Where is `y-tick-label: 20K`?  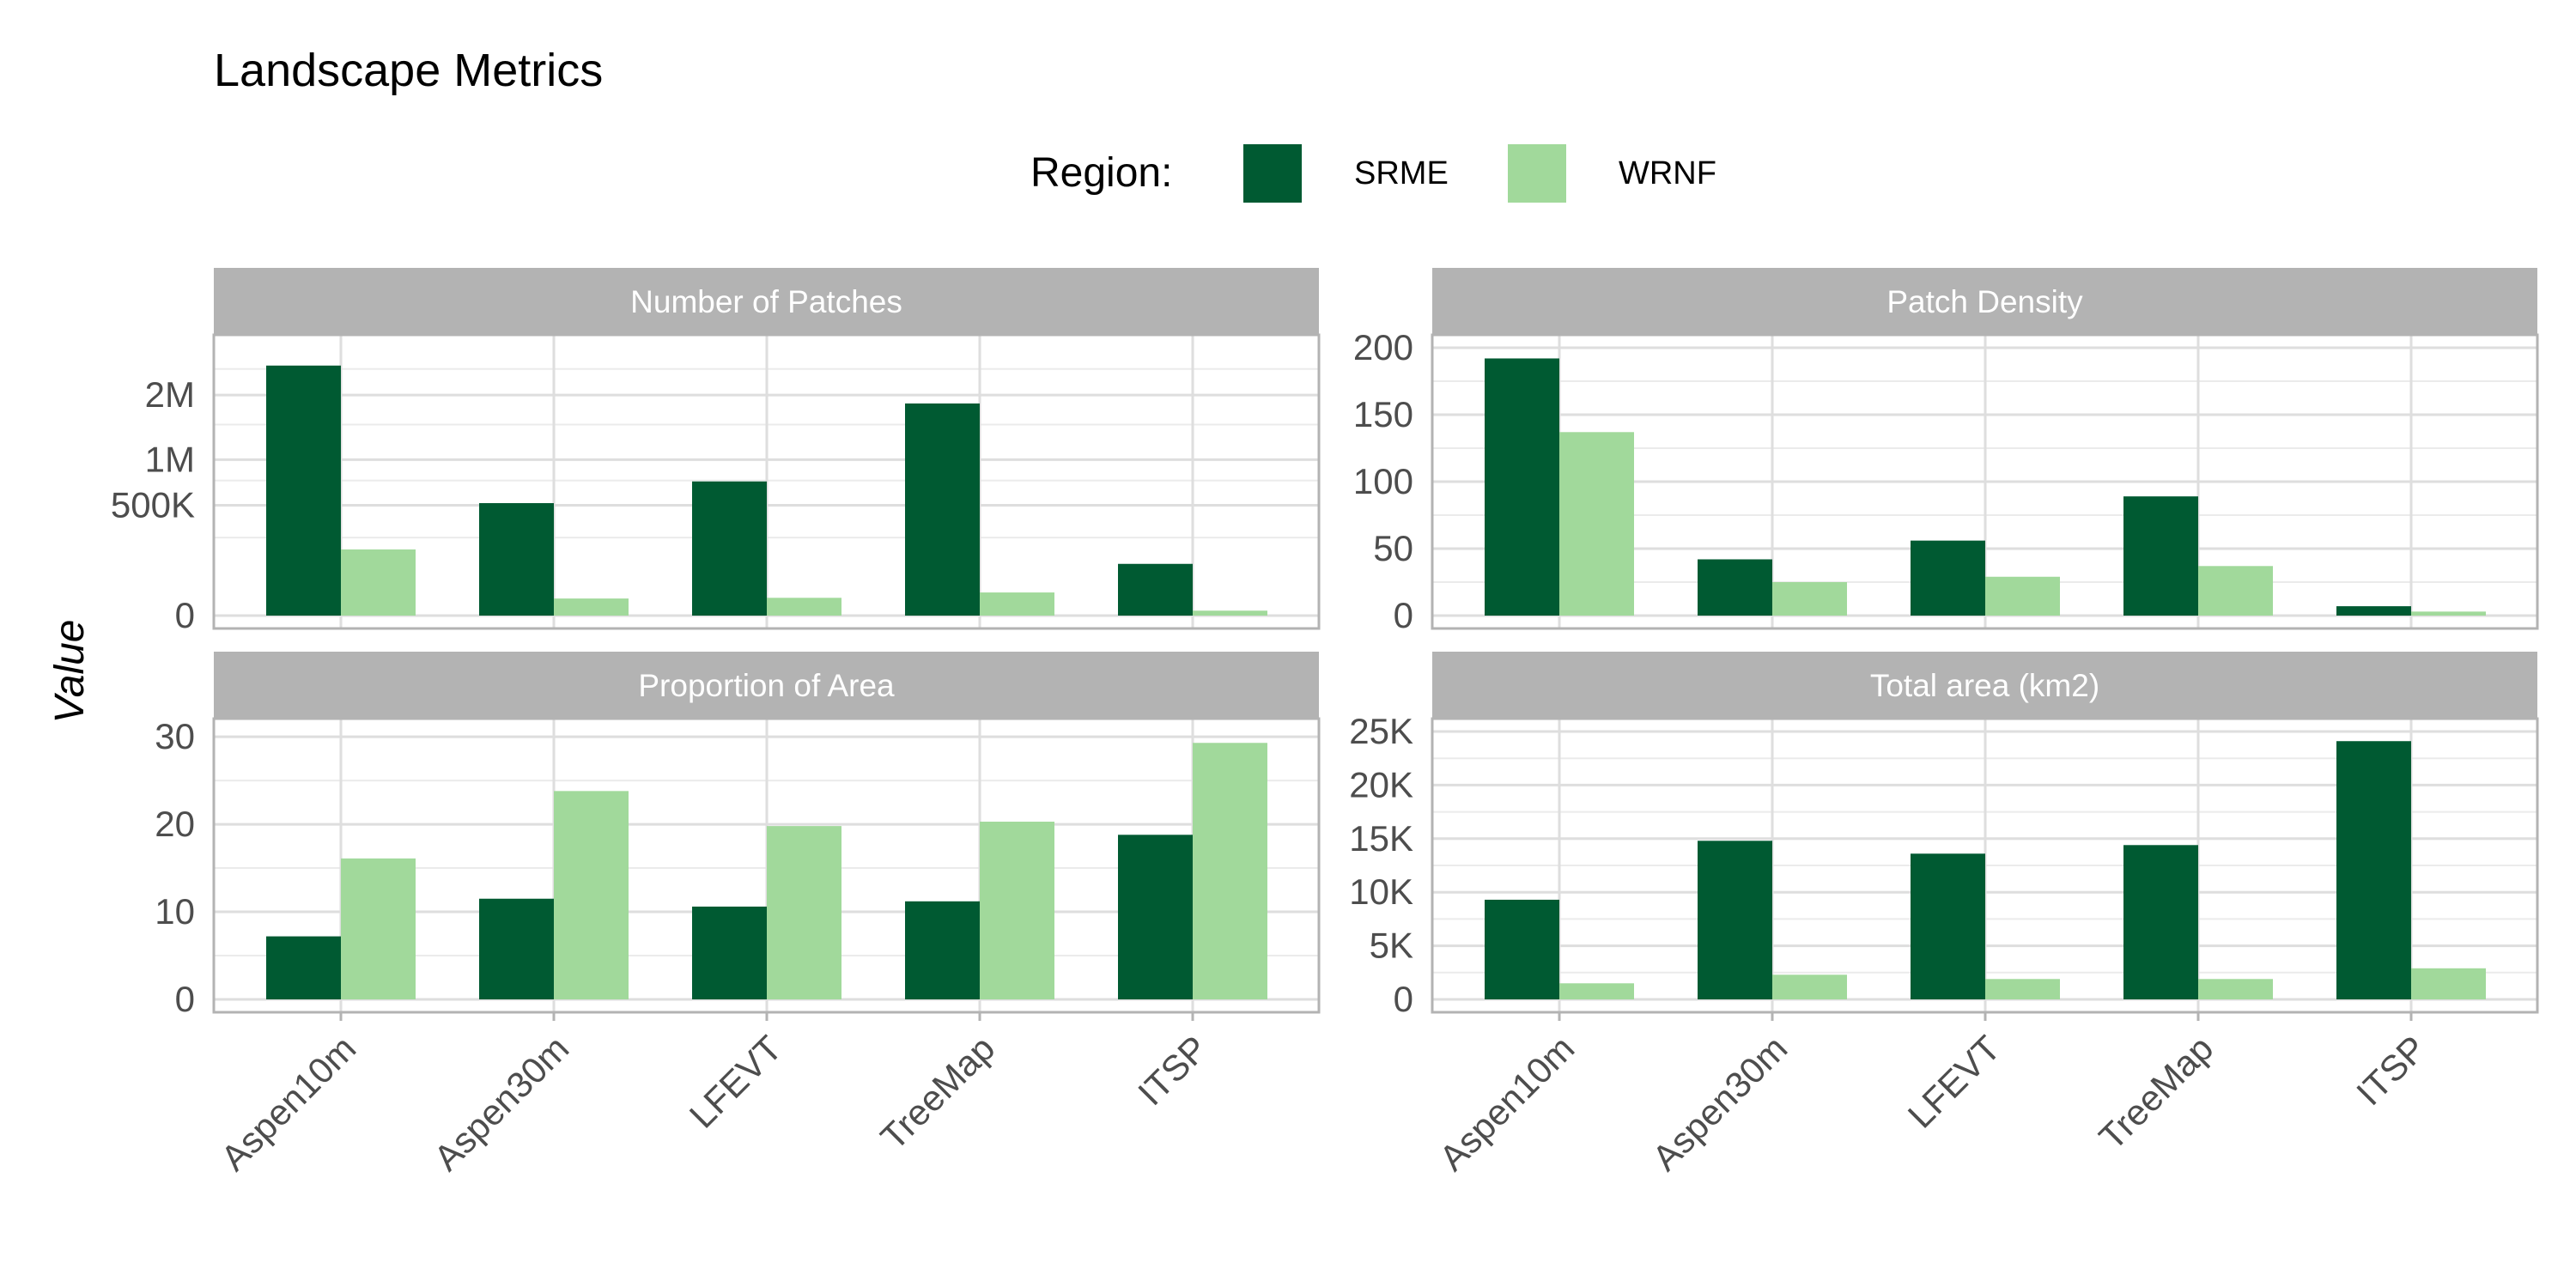 y-tick-label: 20K is located at coordinates (1381, 784).